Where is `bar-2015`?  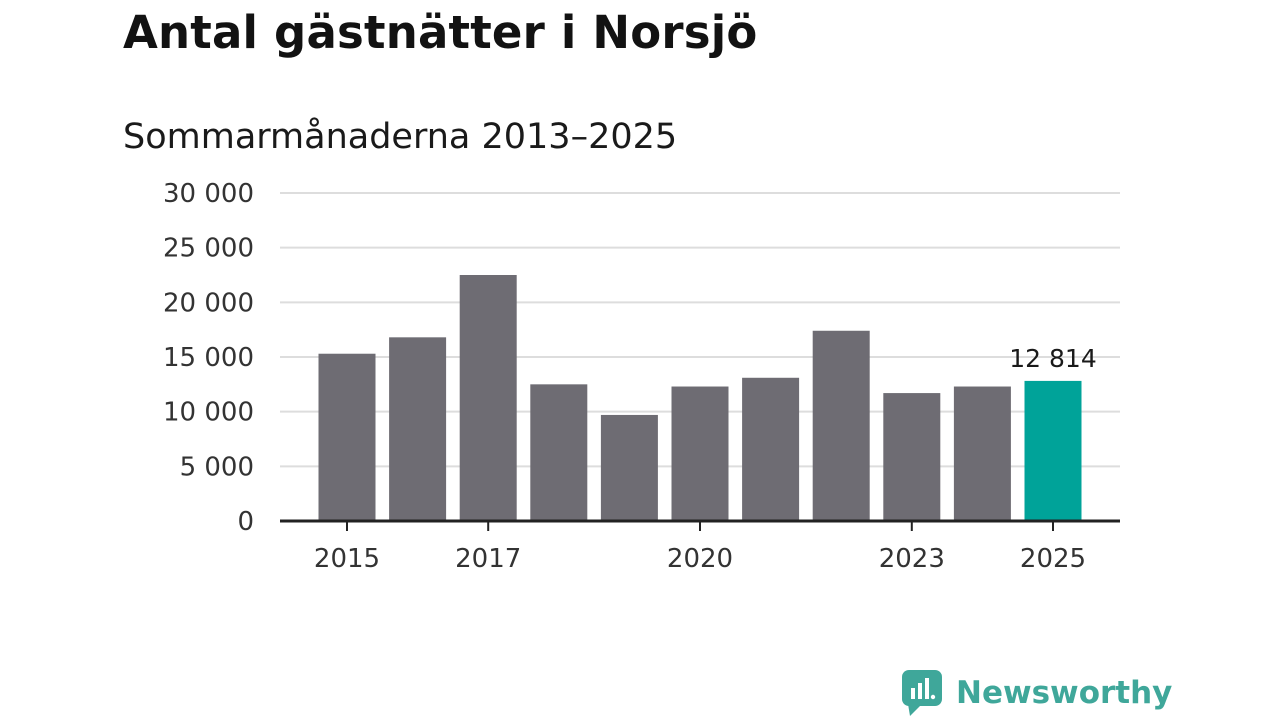 bar-2015 is located at coordinates (347, 437).